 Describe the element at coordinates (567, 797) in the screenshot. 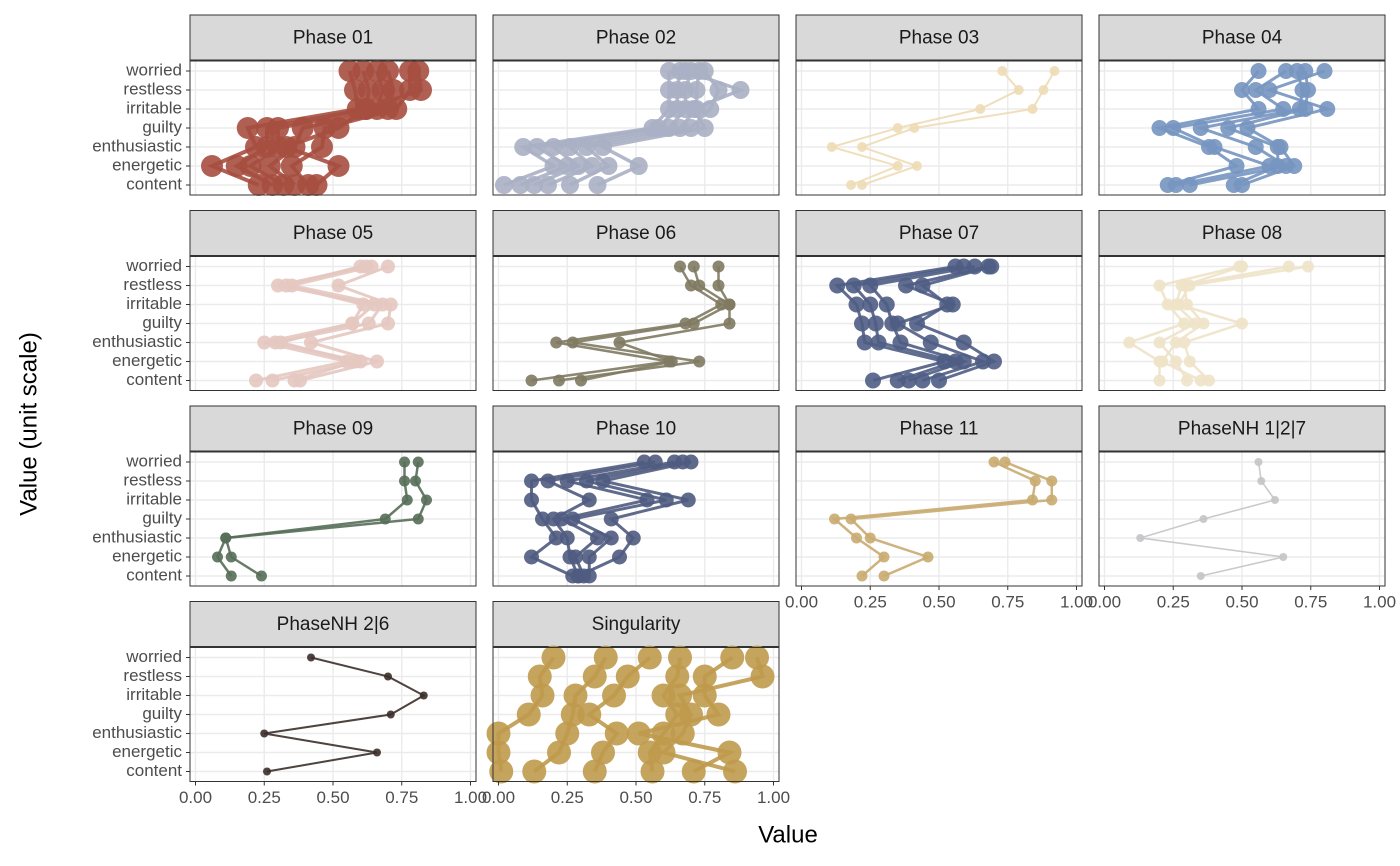

I see `x-tick-label: 0.25` at that location.